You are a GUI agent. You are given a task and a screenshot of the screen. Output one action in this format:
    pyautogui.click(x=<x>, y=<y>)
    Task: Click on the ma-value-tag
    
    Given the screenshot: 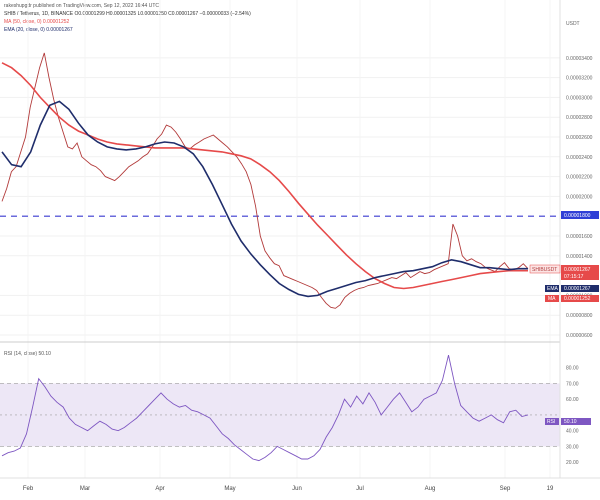 What is the action you would take?
    pyautogui.click(x=580, y=298)
    